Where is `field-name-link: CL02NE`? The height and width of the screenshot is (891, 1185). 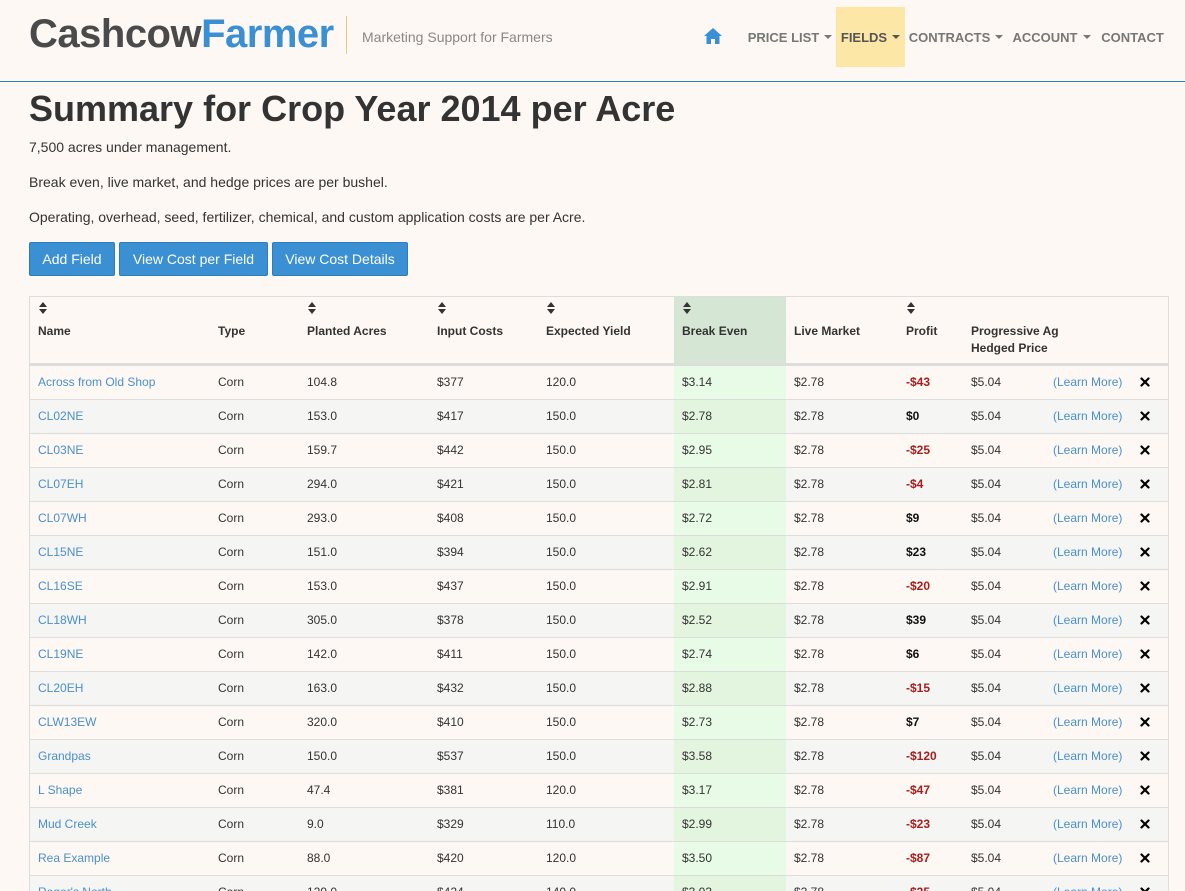
field-name-link: CL02NE is located at coordinates (61, 416).